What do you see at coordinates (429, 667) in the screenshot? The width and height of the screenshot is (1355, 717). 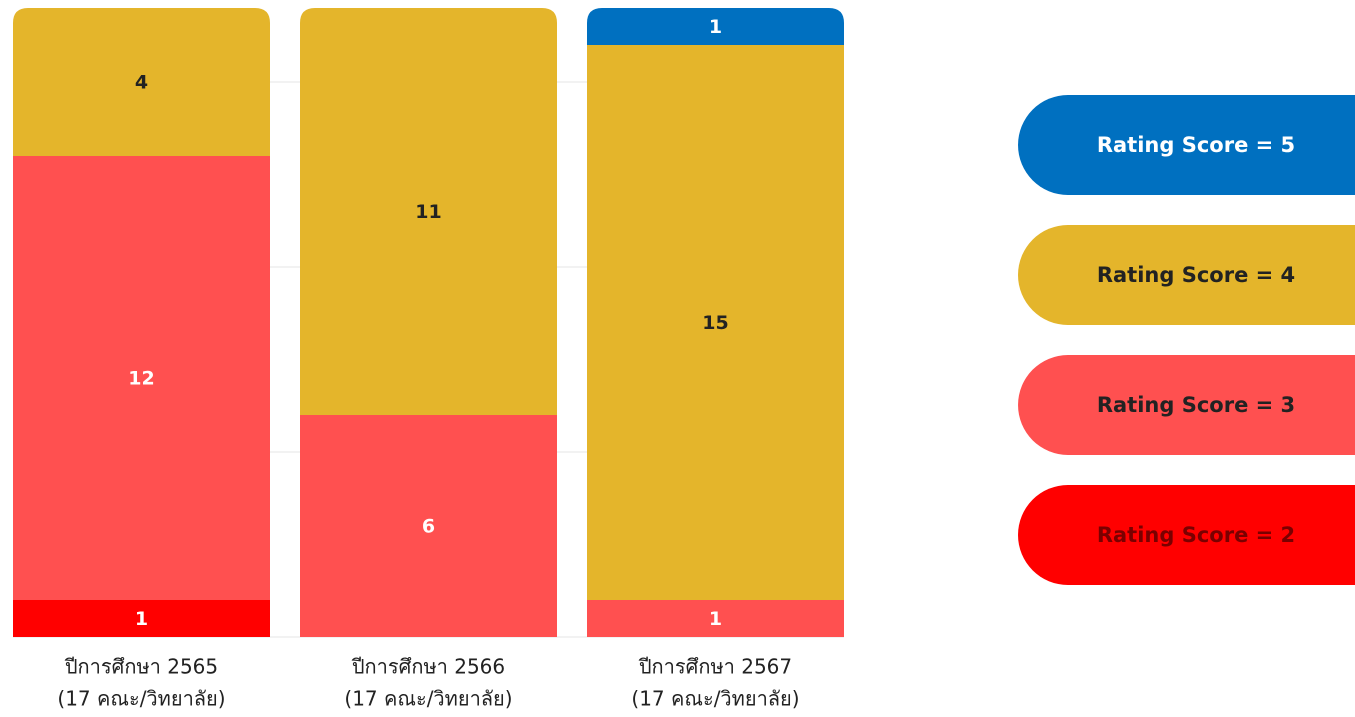 I see `x-tick-label: ปีการศึกษา 2566` at bounding box center [429, 667].